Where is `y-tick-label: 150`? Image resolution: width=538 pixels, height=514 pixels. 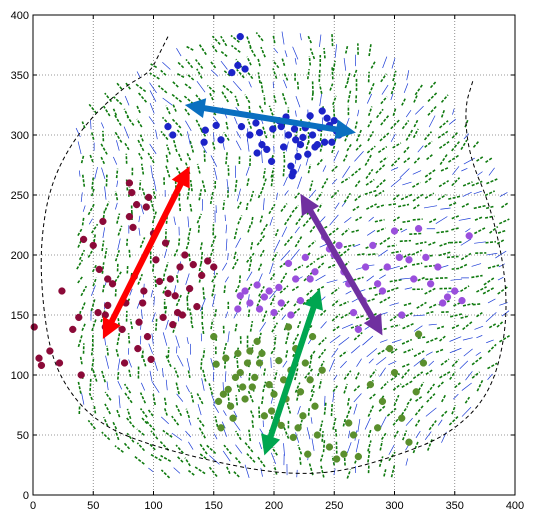
y-tick-label: 150 is located at coordinates (20, 316).